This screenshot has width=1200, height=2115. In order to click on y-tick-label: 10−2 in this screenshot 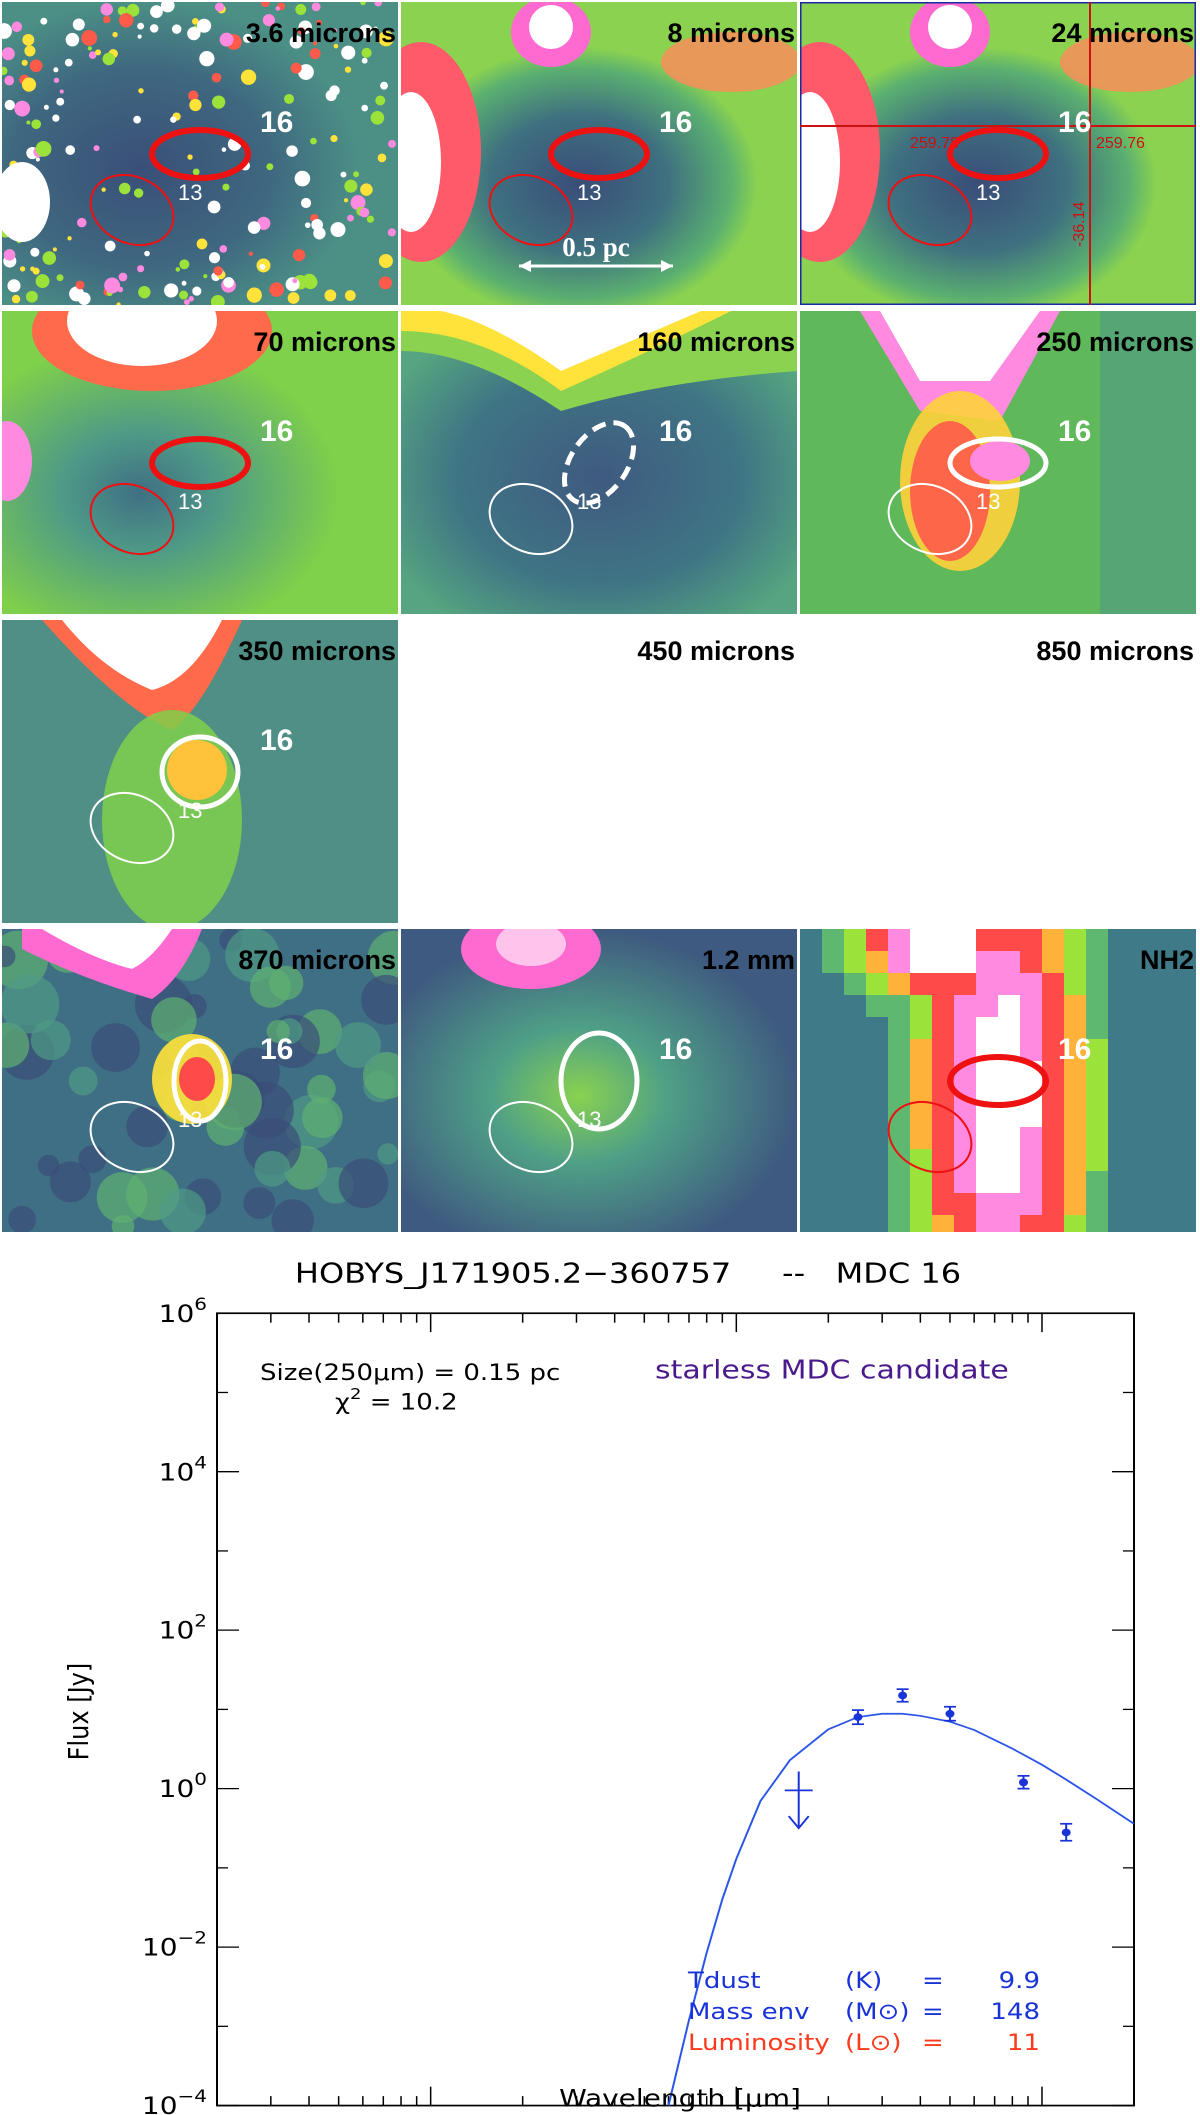, I will do `click(174, 1945)`.